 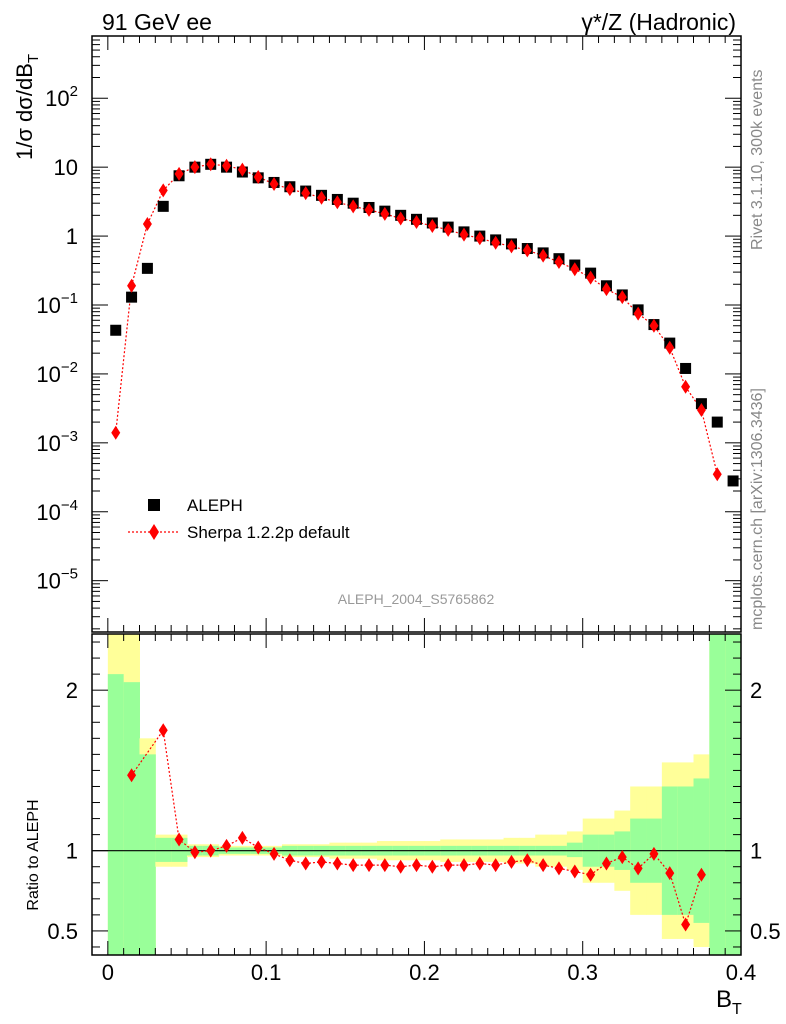 What do you see at coordinates (729, 1002) in the screenshot?
I see `xlabel: BT` at bounding box center [729, 1002].